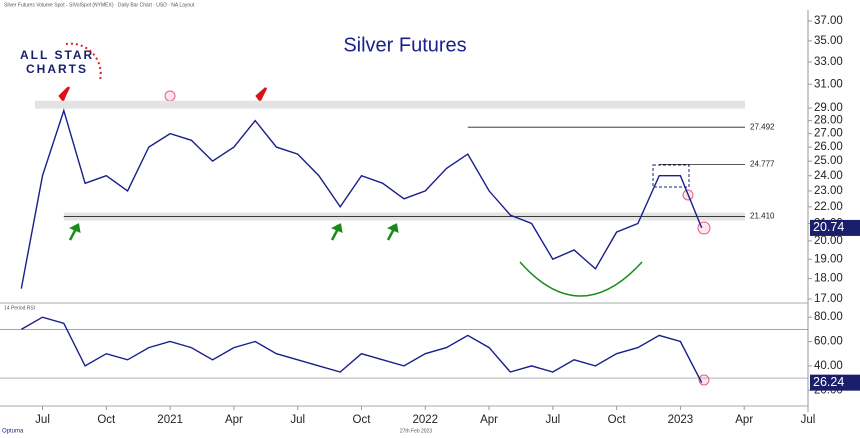  Describe the element at coordinates (681, 420) in the screenshot. I see `x-tick-label: 2023` at that location.